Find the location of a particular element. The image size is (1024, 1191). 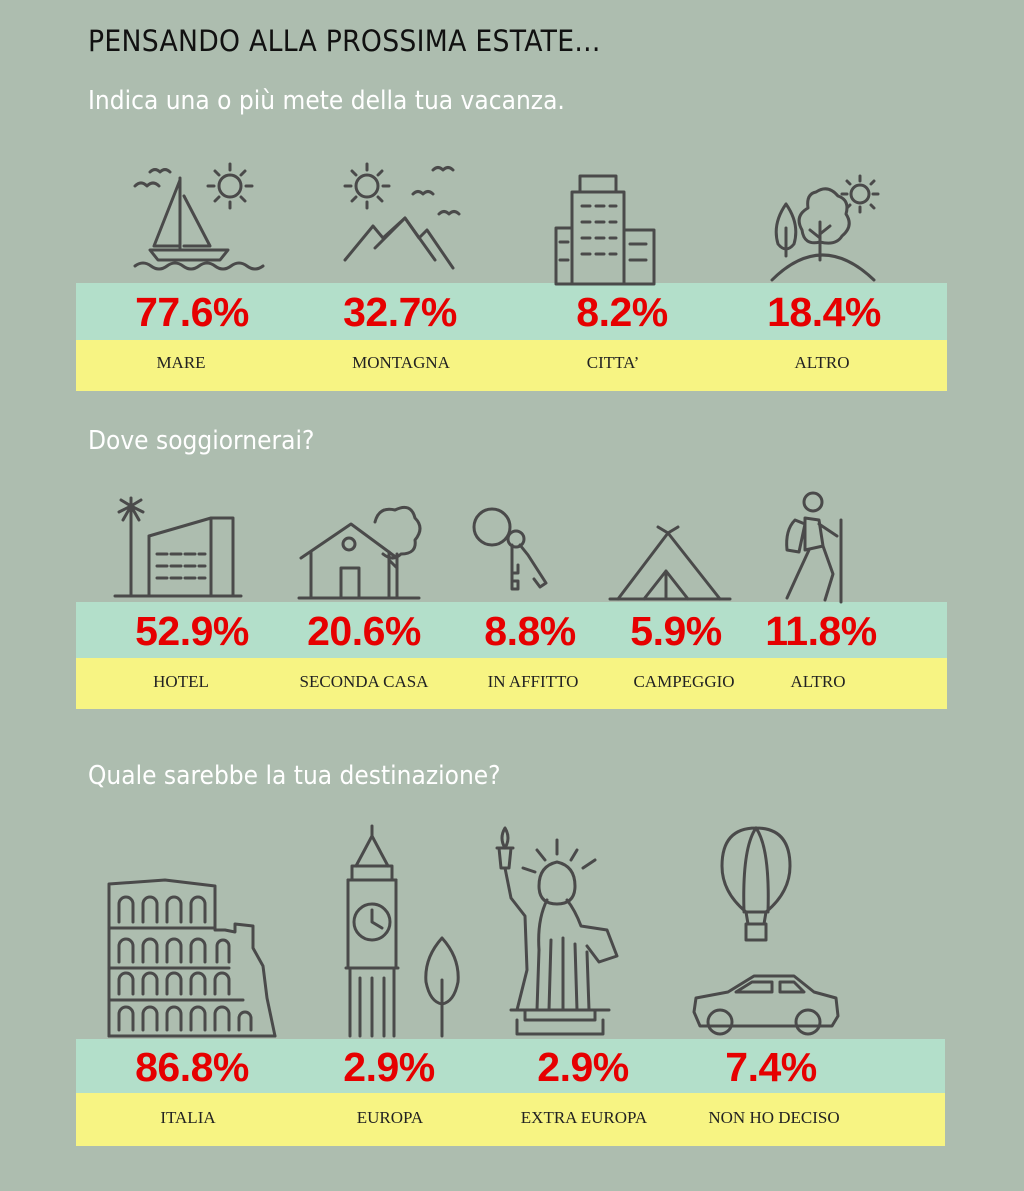

keys-icon is located at coordinates (512, 552).